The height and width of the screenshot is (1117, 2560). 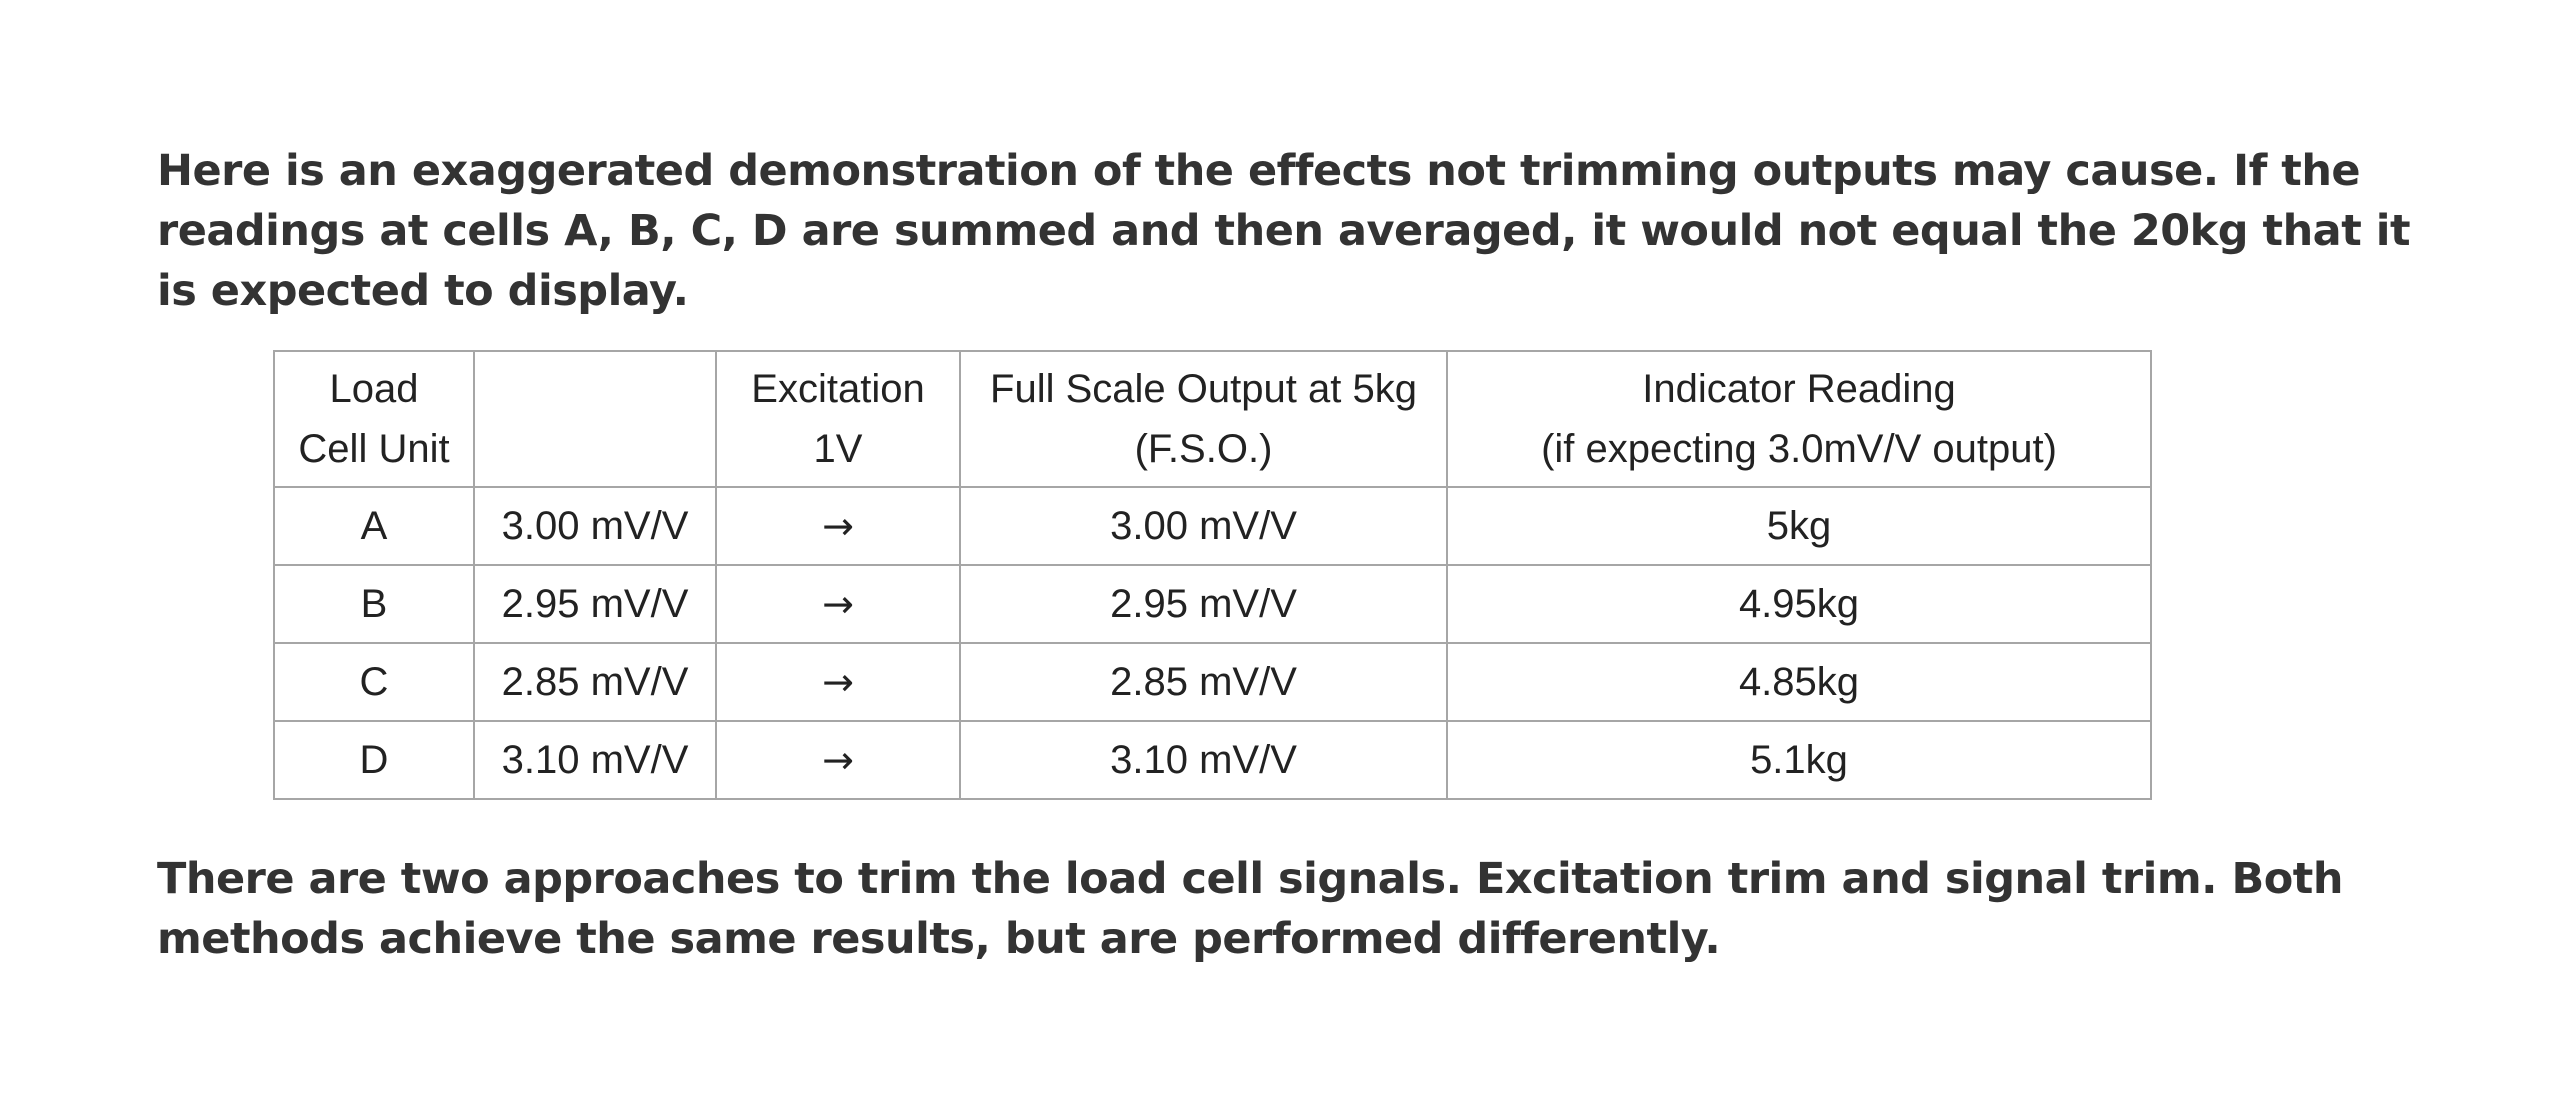 What do you see at coordinates (374, 419) in the screenshot?
I see `header-load-cell-unit: Load Cell Unit` at bounding box center [374, 419].